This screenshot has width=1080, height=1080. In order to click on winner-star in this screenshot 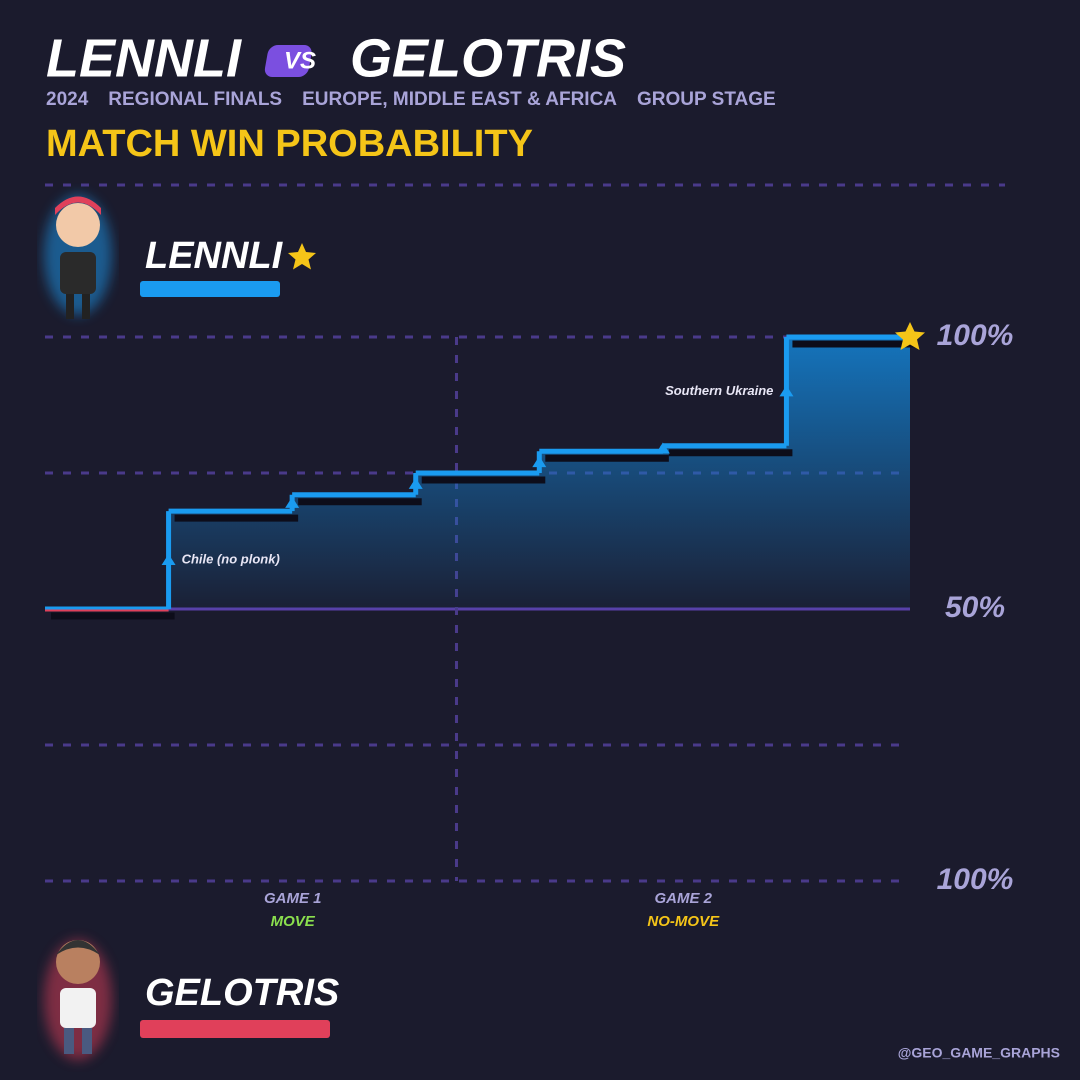, I will do `click(302, 256)`.